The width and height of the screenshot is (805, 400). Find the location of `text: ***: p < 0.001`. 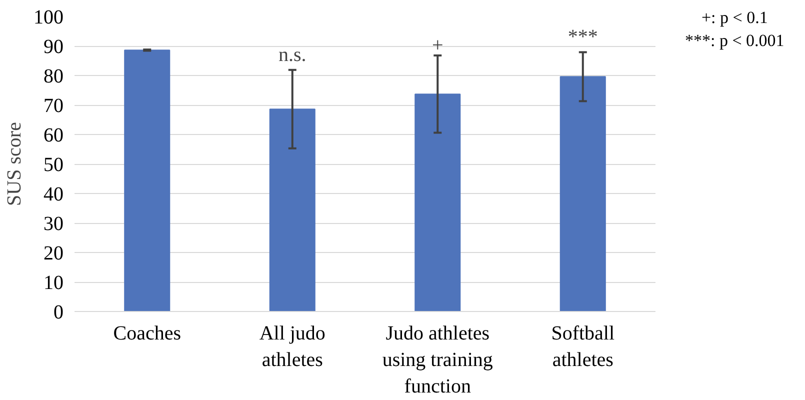

text: ***: p < 0.001 is located at coordinates (734, 40).